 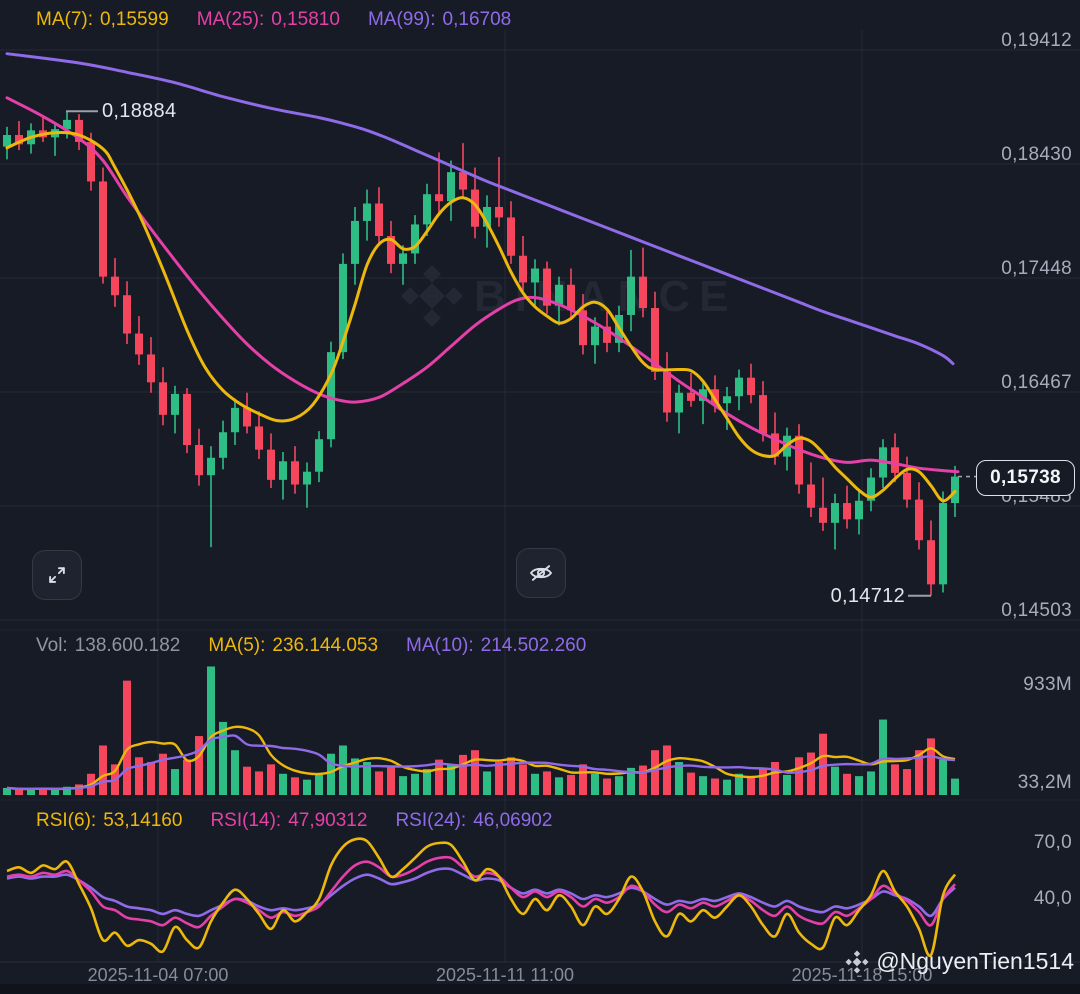 What do you see at coordinates (867, 595) in the screenshot?
I see `low-price-annotation: 0,14712` at bounding box center [867, 595].